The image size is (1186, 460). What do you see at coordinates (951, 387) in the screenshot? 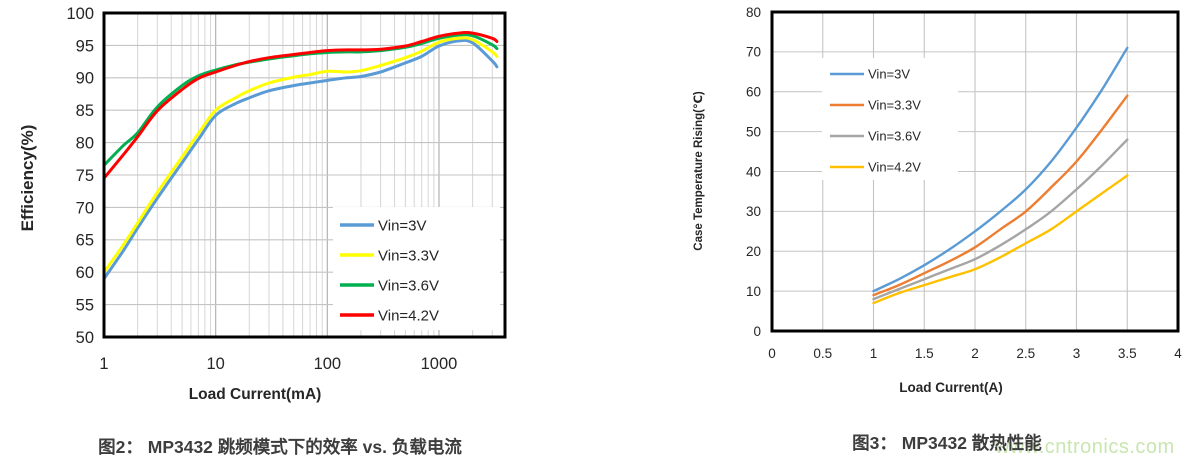
I see `thermal-x-axis-title: Load Current(A)` at bounding box center [951, 387].